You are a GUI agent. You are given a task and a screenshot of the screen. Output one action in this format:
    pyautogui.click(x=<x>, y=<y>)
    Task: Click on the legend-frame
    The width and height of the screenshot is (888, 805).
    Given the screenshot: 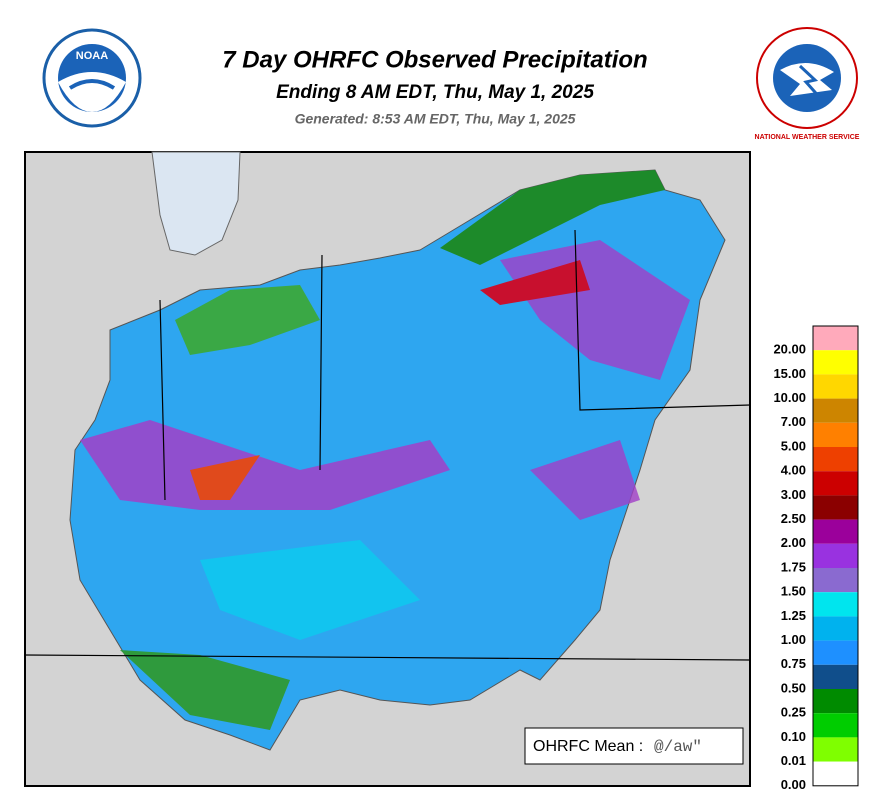 What is the action you would take?
    pyautogui.click(x=835, y=556)
    